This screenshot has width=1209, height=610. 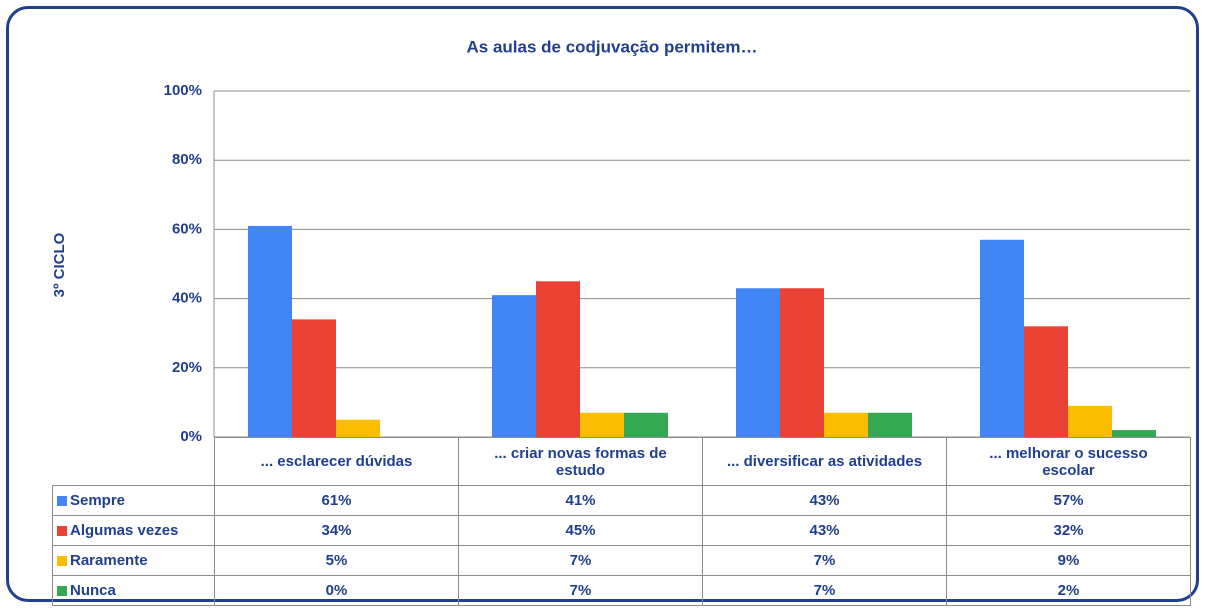 I want to click on y-tick-label: 60%, so click(x=187, y=228).